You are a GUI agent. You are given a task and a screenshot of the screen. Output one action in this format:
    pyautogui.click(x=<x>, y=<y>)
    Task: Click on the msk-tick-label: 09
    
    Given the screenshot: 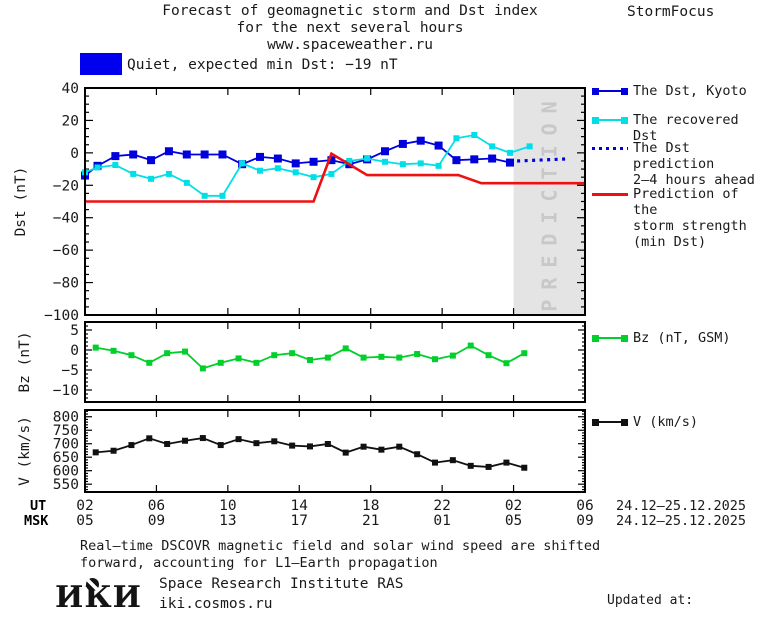 What is the action you would take?
    pyautogui.click(x=584, y=521)
    